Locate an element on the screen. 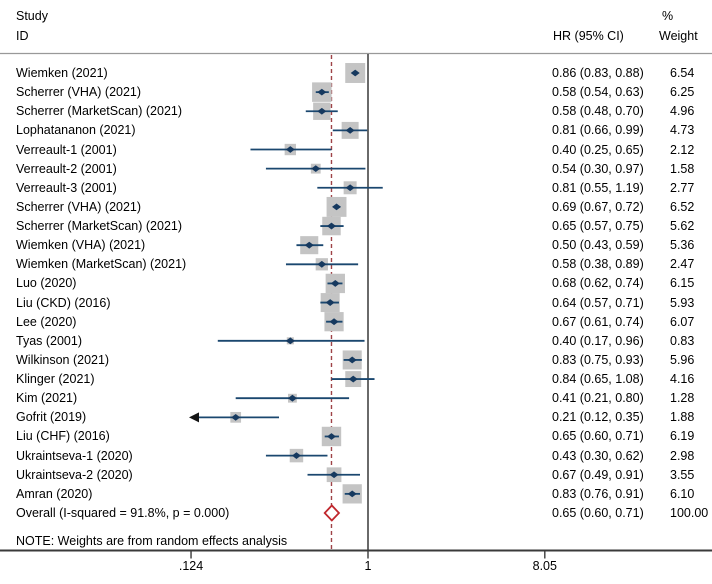 The width and height of the screenshot is (712, 584). hr-ci-value: 0.67 (0.61, 0.74) is located at coordinates (598, 321).